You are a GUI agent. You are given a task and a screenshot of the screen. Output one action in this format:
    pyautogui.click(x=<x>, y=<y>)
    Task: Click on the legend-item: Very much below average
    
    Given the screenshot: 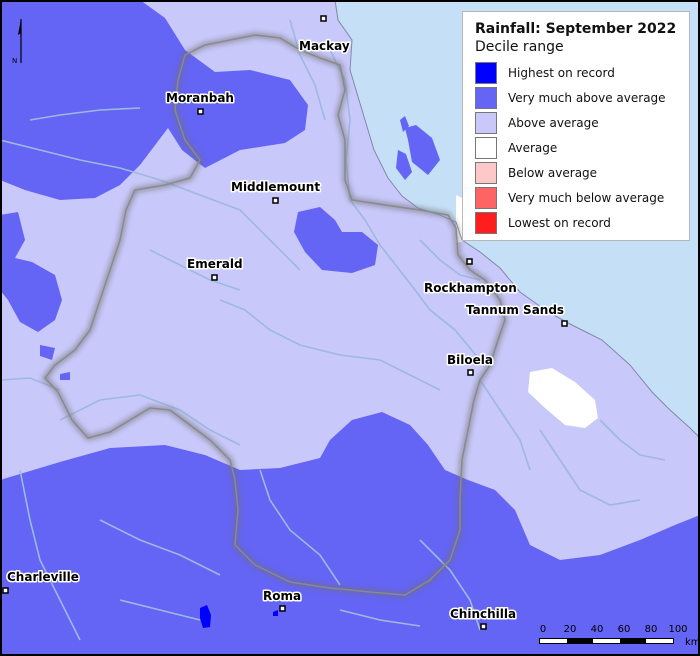 What is the action you would take?
    pyautogui.click(x=582, y=197)
    